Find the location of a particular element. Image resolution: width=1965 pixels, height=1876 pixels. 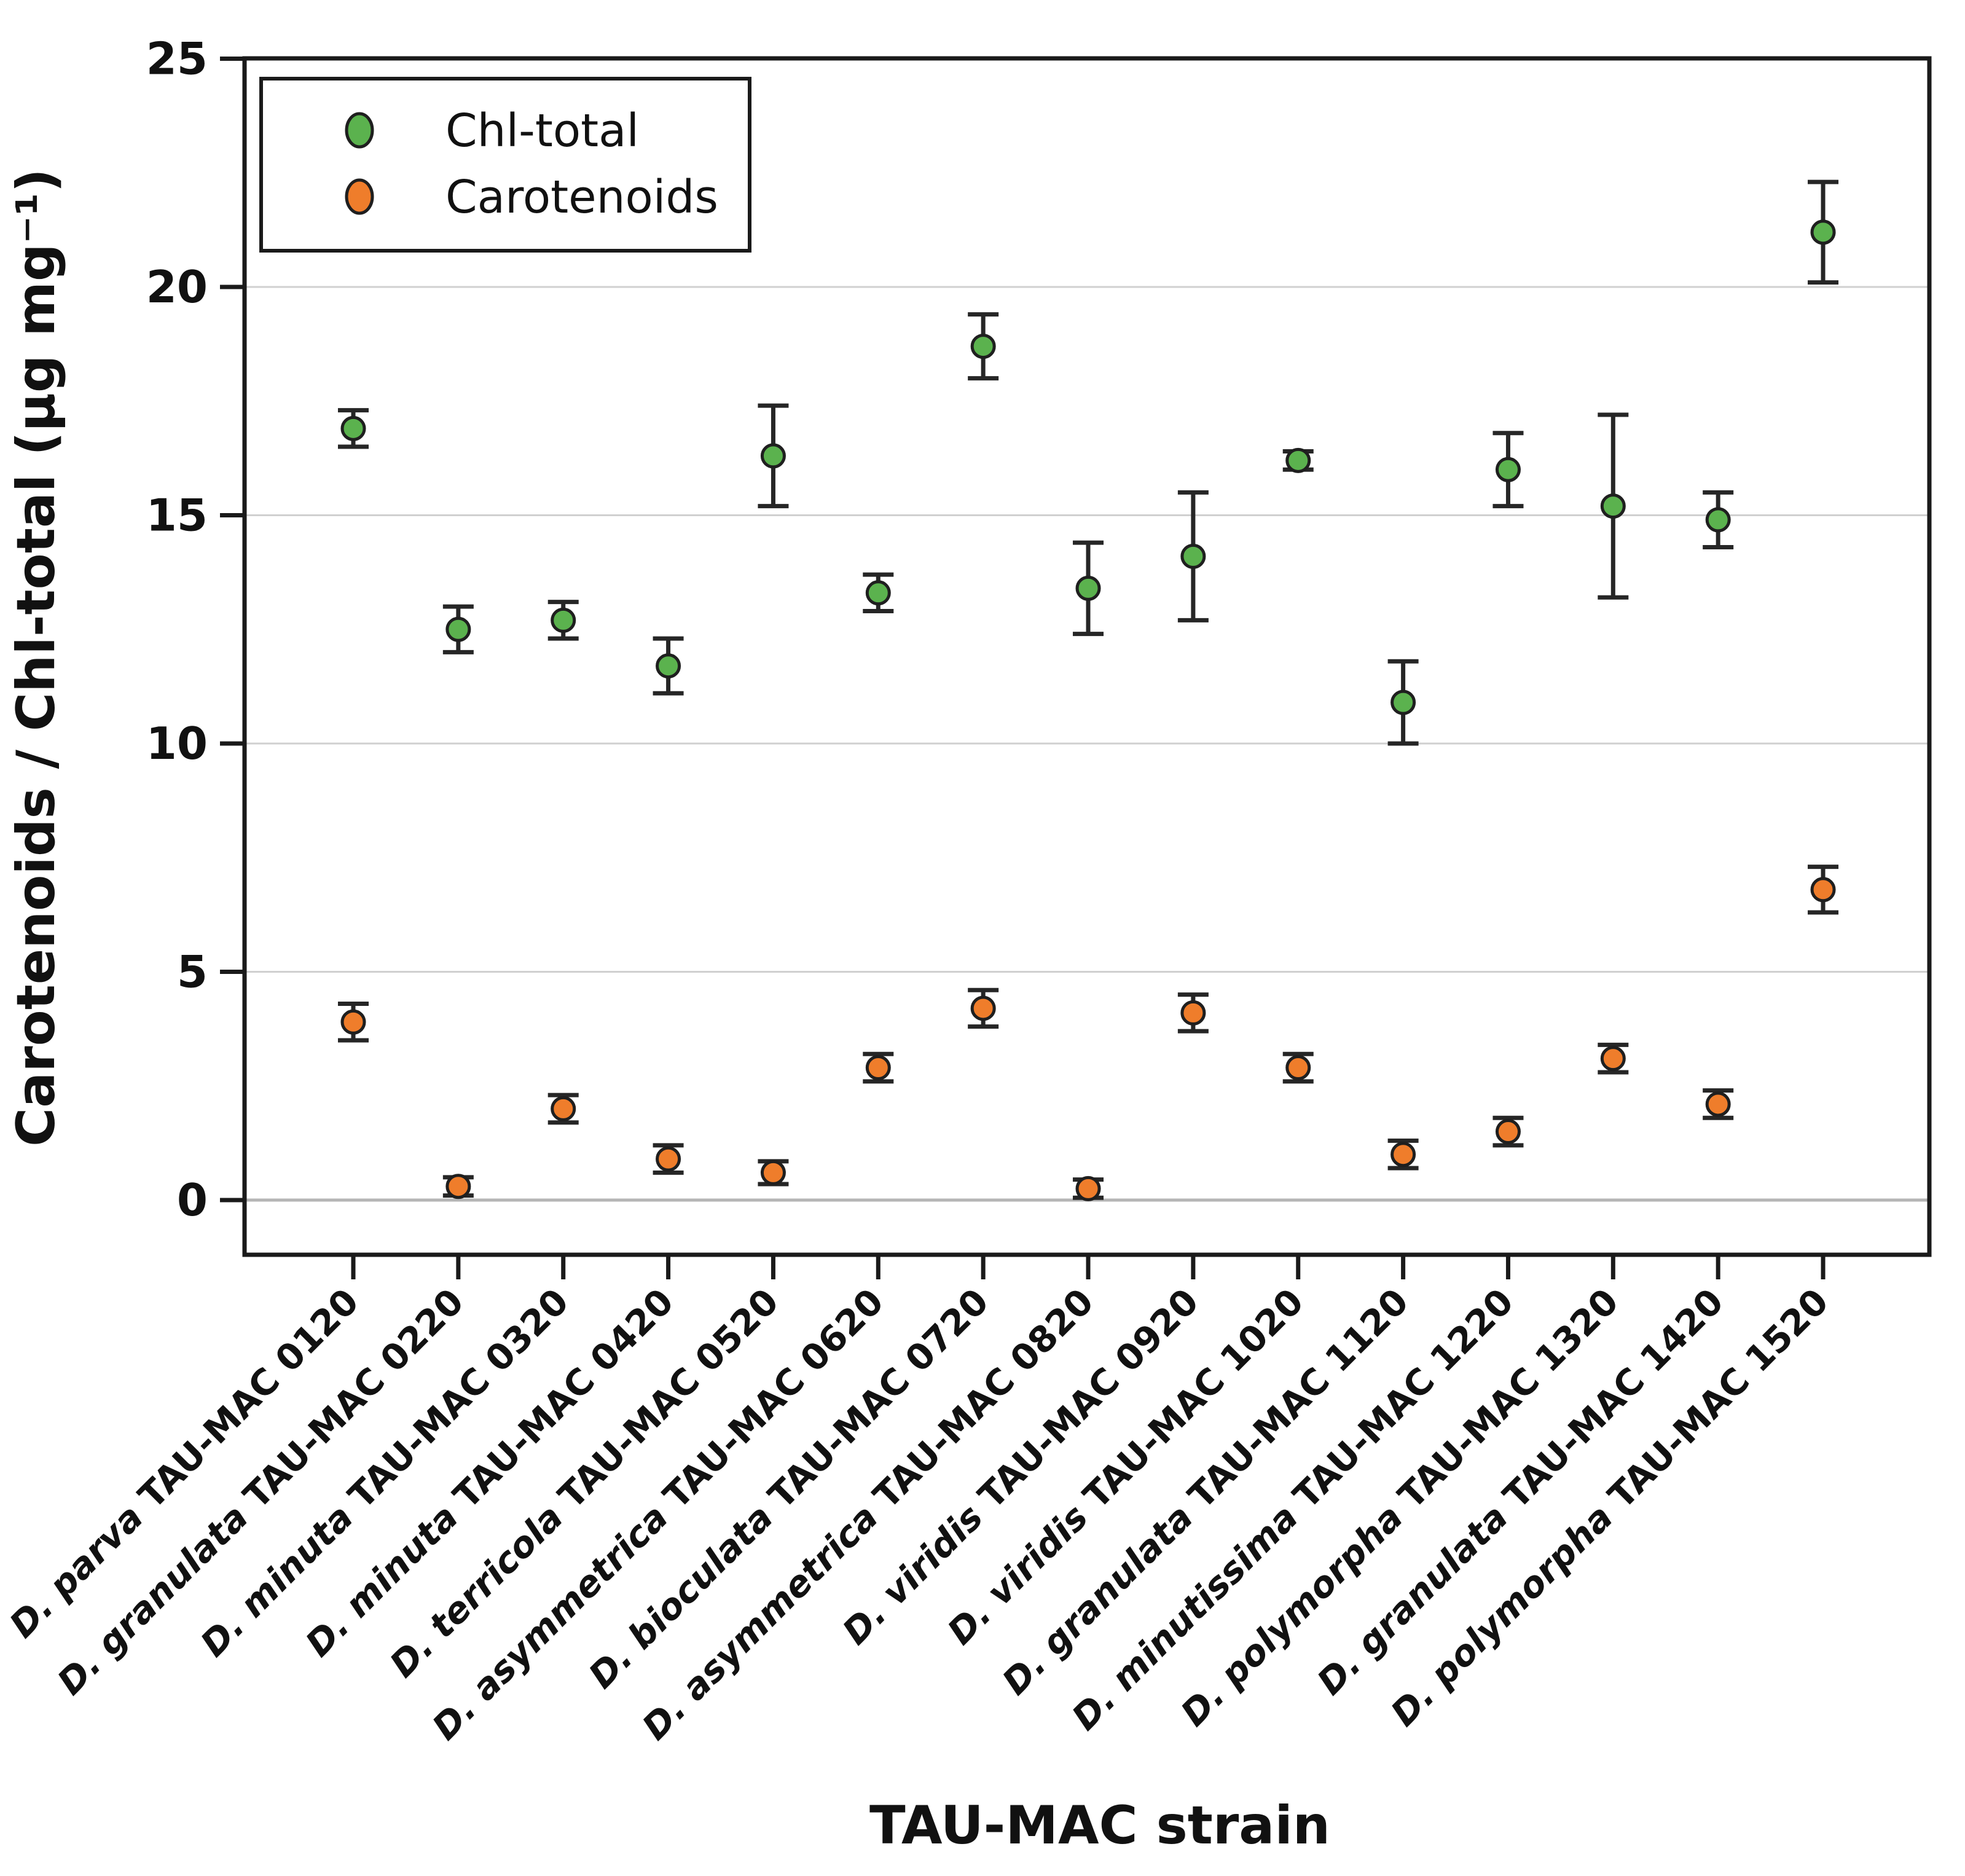

legend-swatch-carotenoids-icon is located at coordinates (359, 196).